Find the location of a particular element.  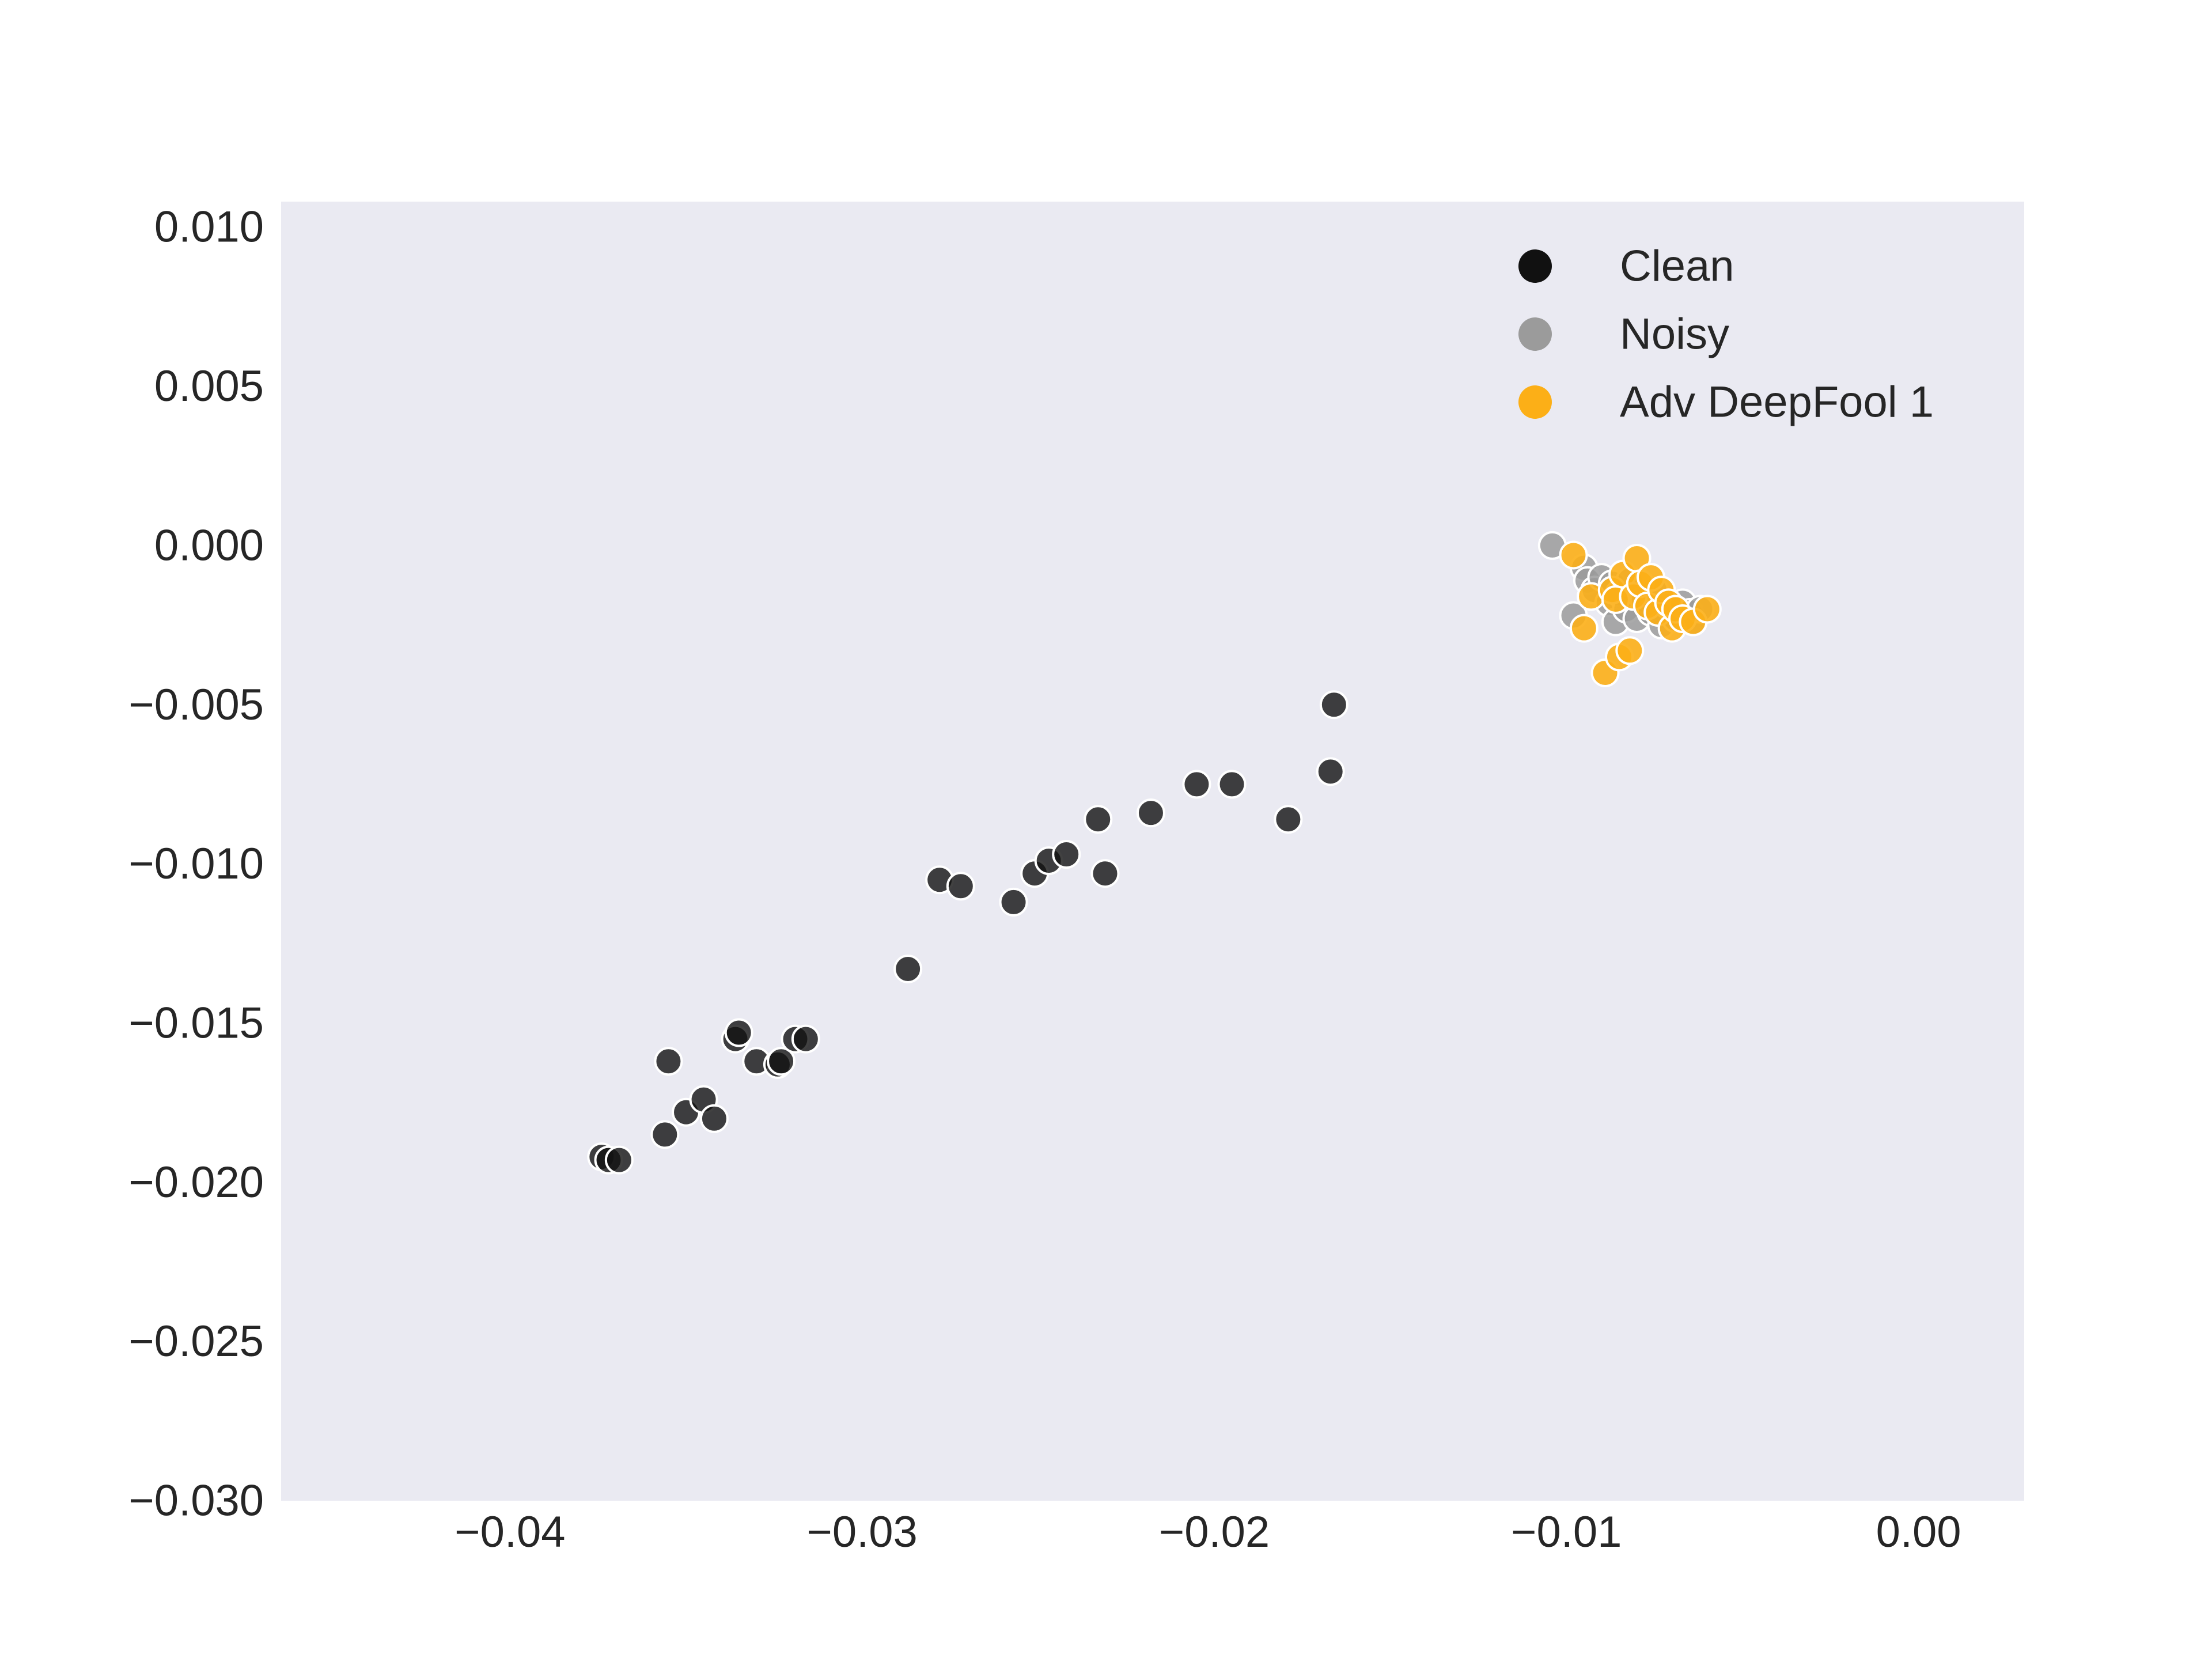

y-tick-label: −0.020 is located at coordinates (196, 1182).